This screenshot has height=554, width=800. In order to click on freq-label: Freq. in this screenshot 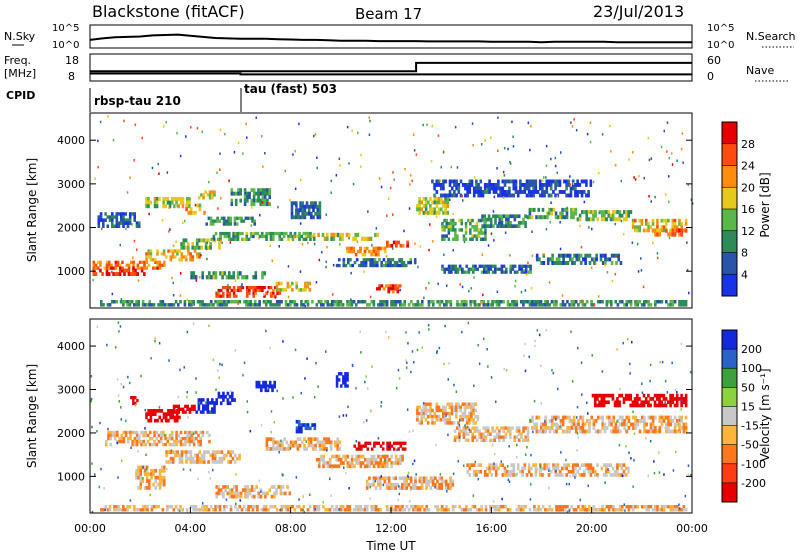, I will do `click(17, 60)`.